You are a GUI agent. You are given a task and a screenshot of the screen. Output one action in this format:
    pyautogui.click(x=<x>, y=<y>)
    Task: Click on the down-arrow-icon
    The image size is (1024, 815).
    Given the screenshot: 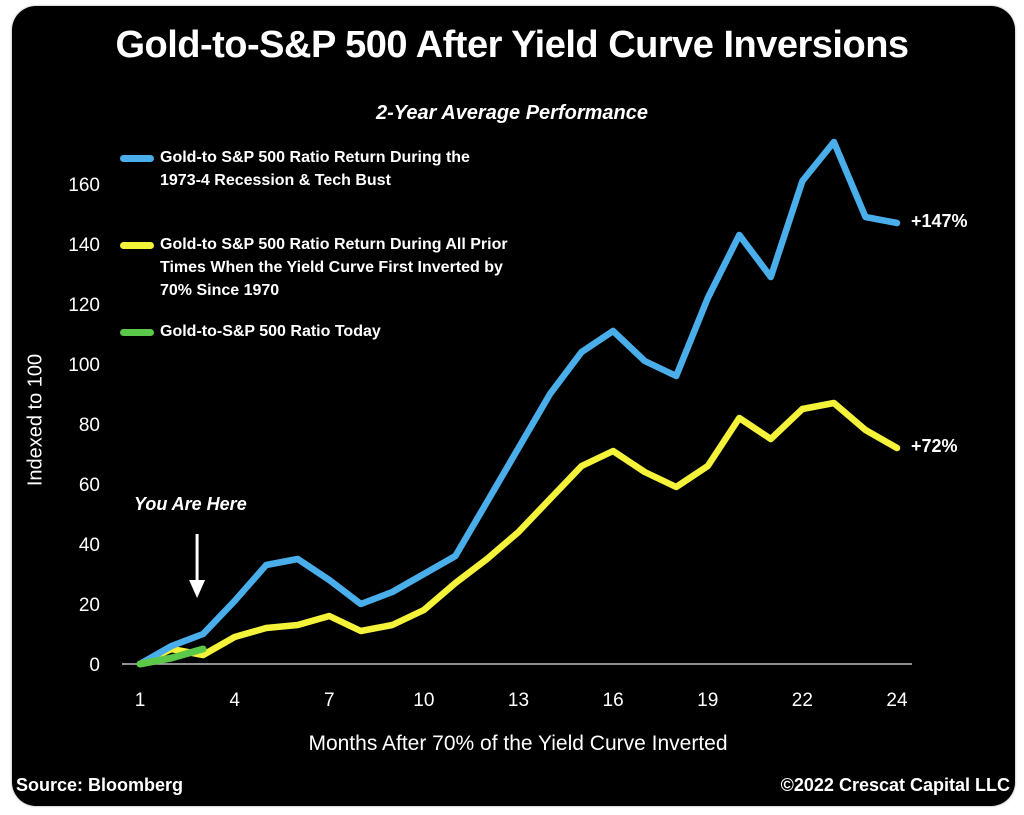 What is the action you would take?
    pyautogui.click(x=197, y=589)
    